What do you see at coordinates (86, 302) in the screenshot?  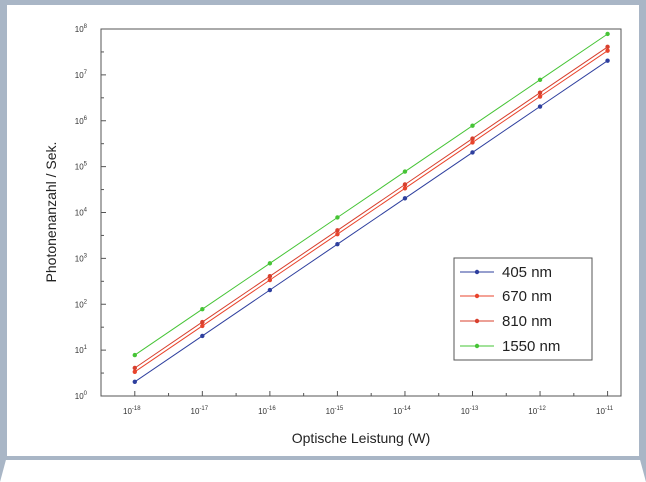 I see `y-tick-label-exponent: 2` at bounding box center [86, 302].